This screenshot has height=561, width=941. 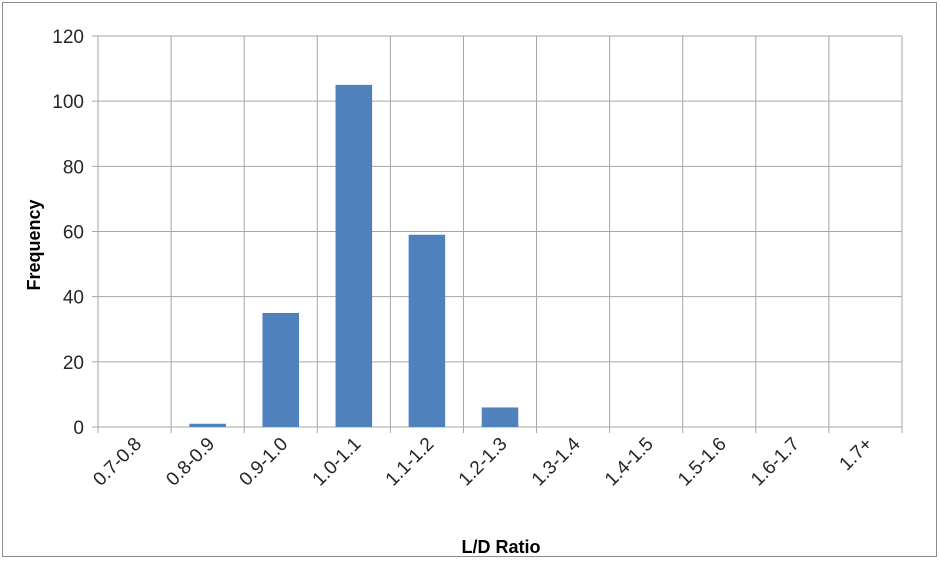 I want to click on x-tick-label: 1.5-1.6, so click(x=702, y=462).